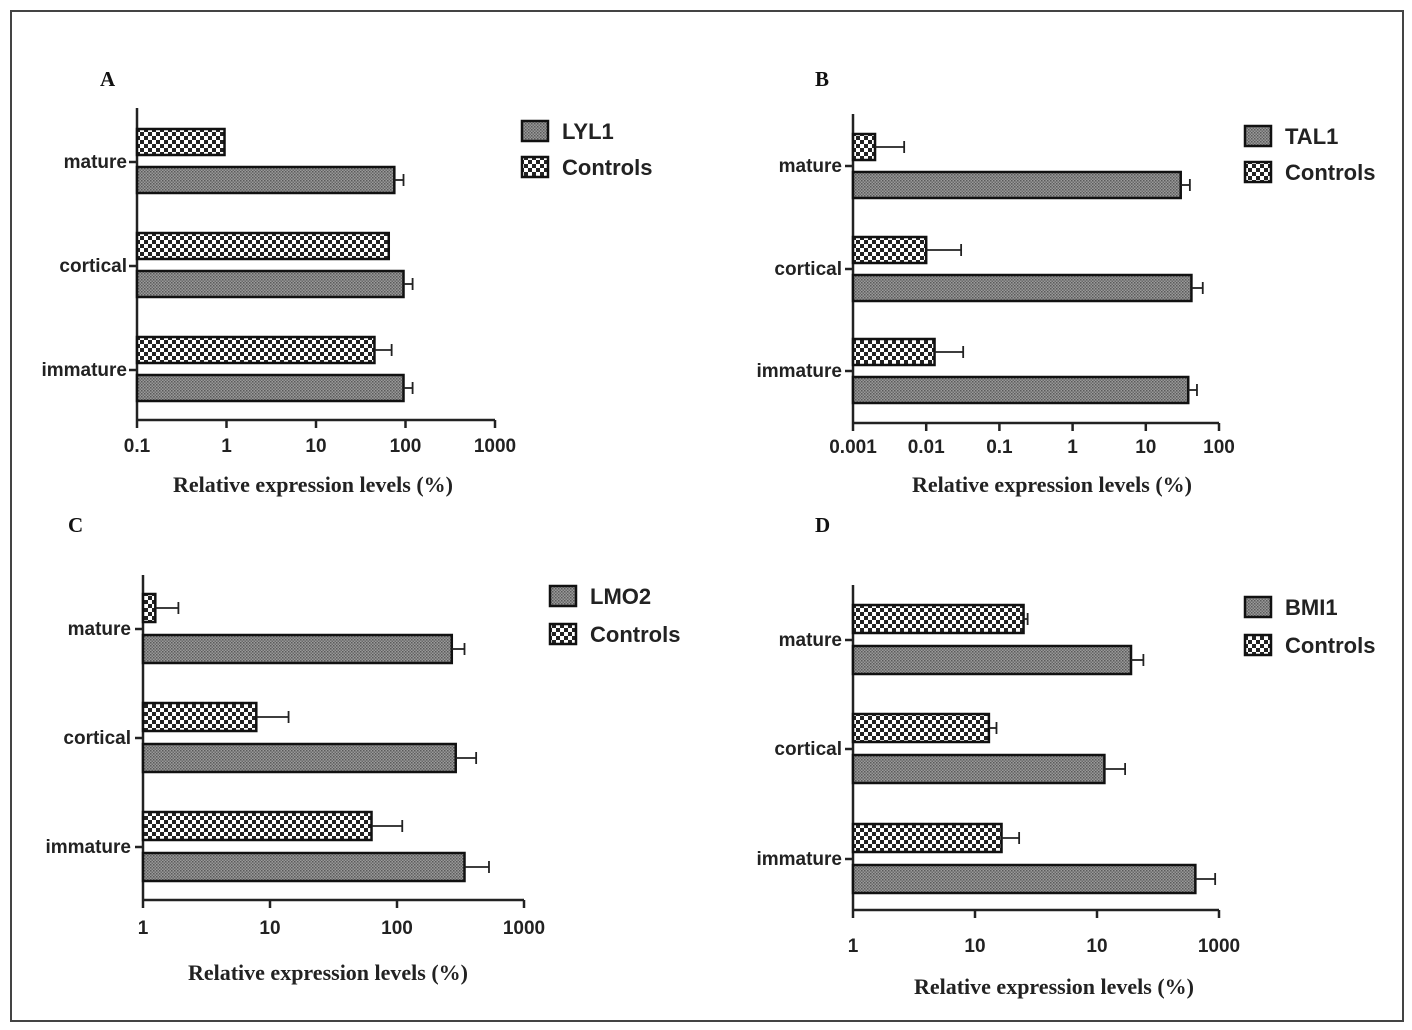 This screenshot has height=1030, width=1412. What do you see at coordinates (1020, 390) in the screenshot?
I see `bar-tal1-immature` at bounding box center [1020, 390].